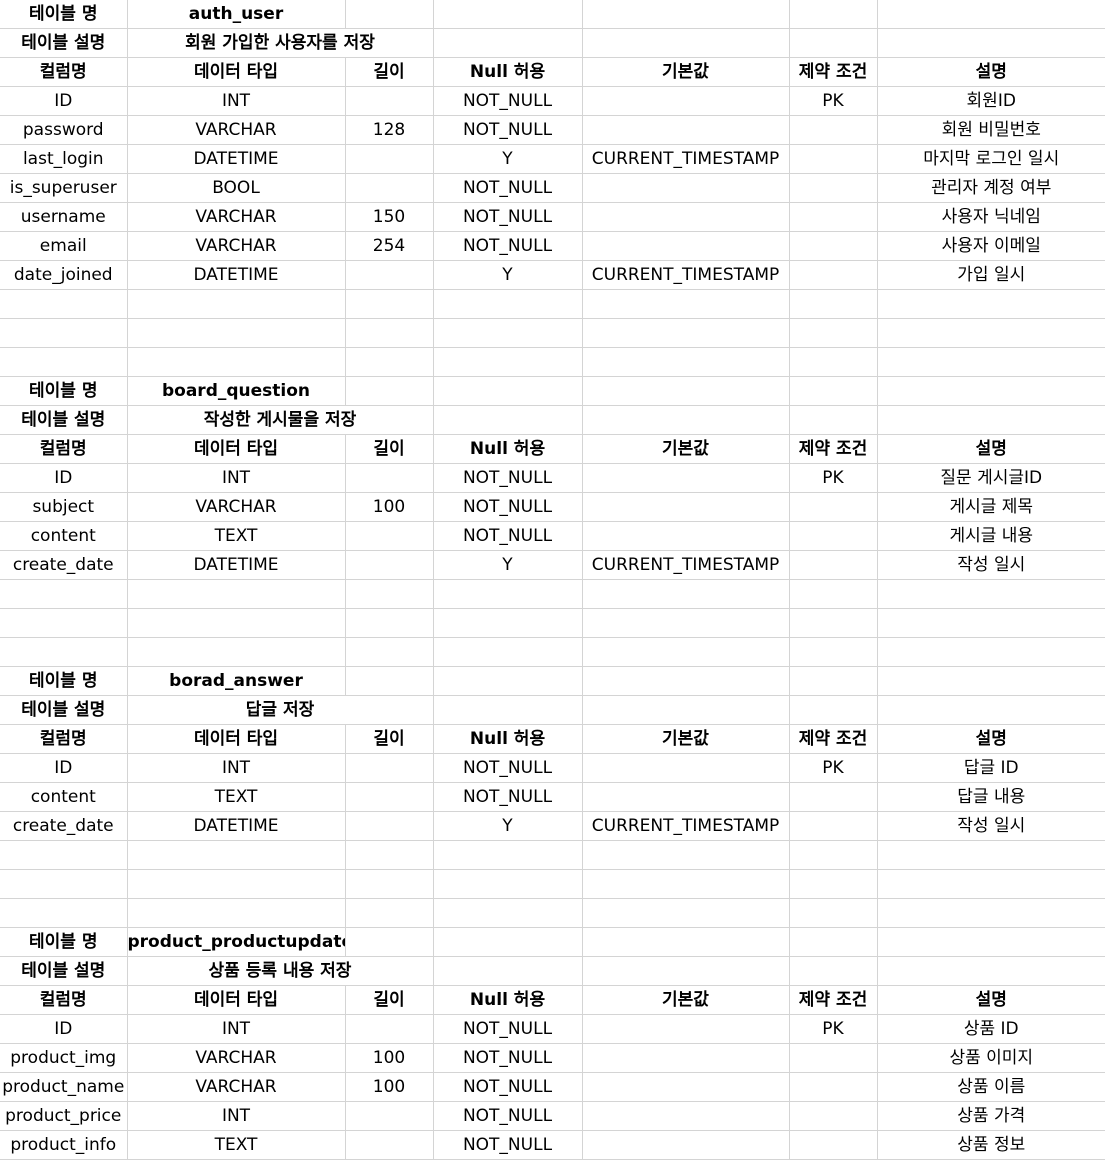  I want to click on cell-name: subject, so click(64, 507).